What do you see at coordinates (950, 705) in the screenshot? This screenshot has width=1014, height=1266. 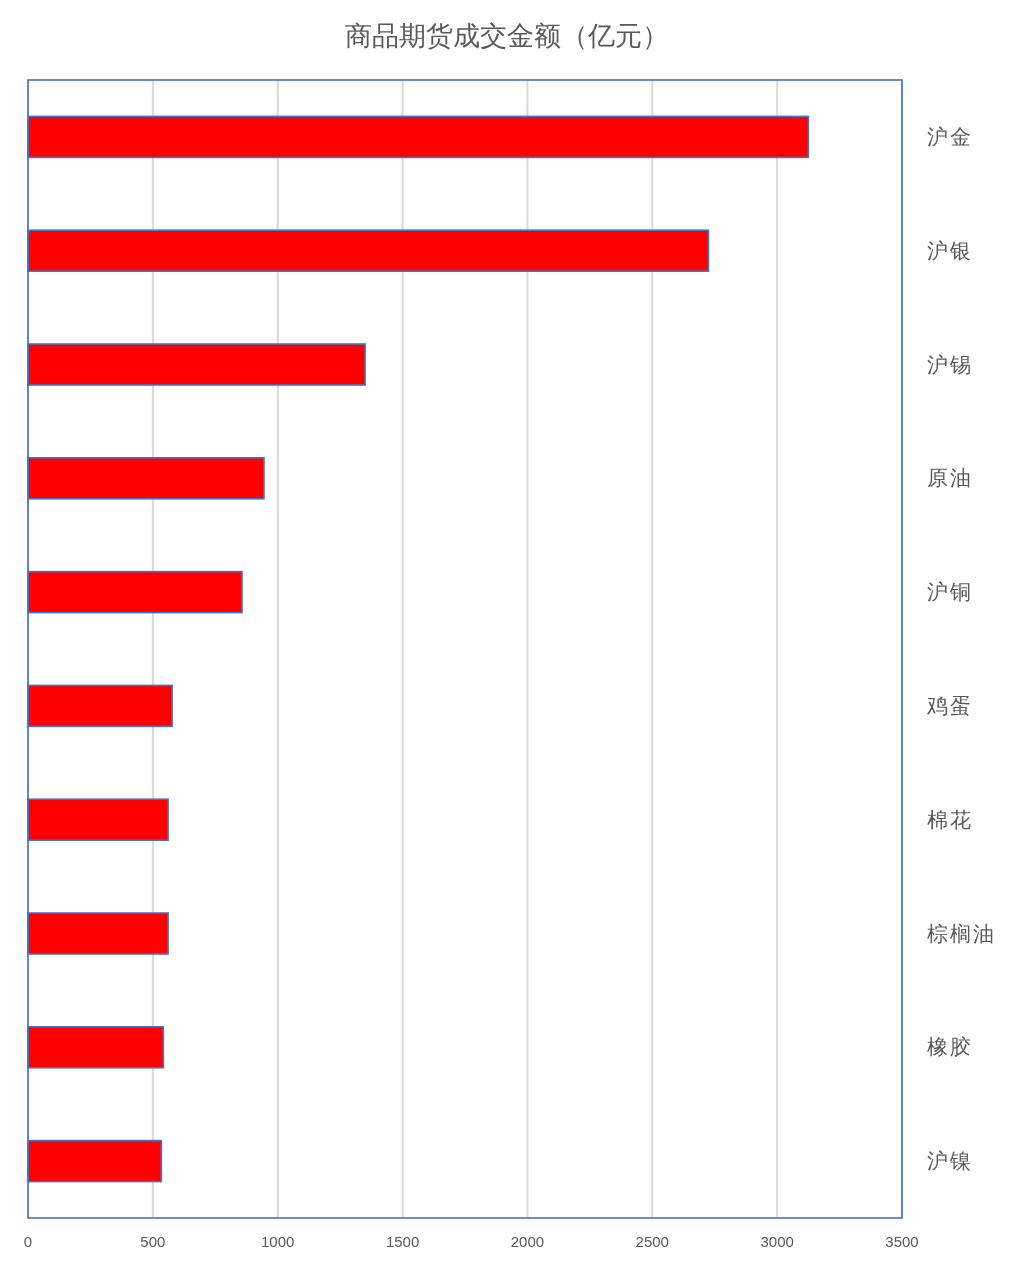 I see `y-tick-label: 鸡蛋` at bounding box center [950, 705].